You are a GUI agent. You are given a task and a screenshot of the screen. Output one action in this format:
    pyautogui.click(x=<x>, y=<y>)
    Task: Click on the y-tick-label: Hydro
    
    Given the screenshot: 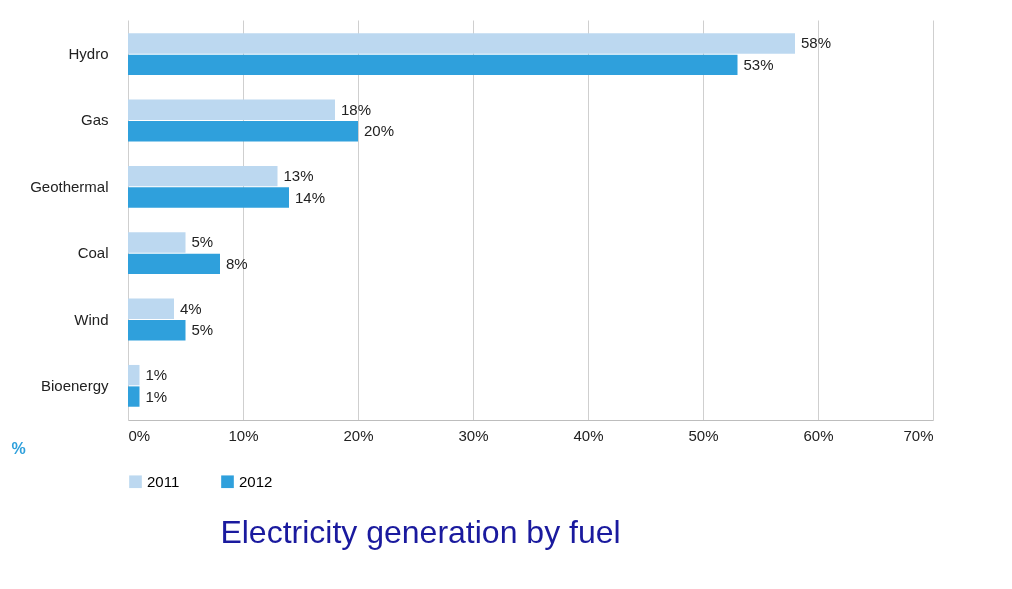 What is the action you would take?
    pyautogui.click(x=88, y=54)
    